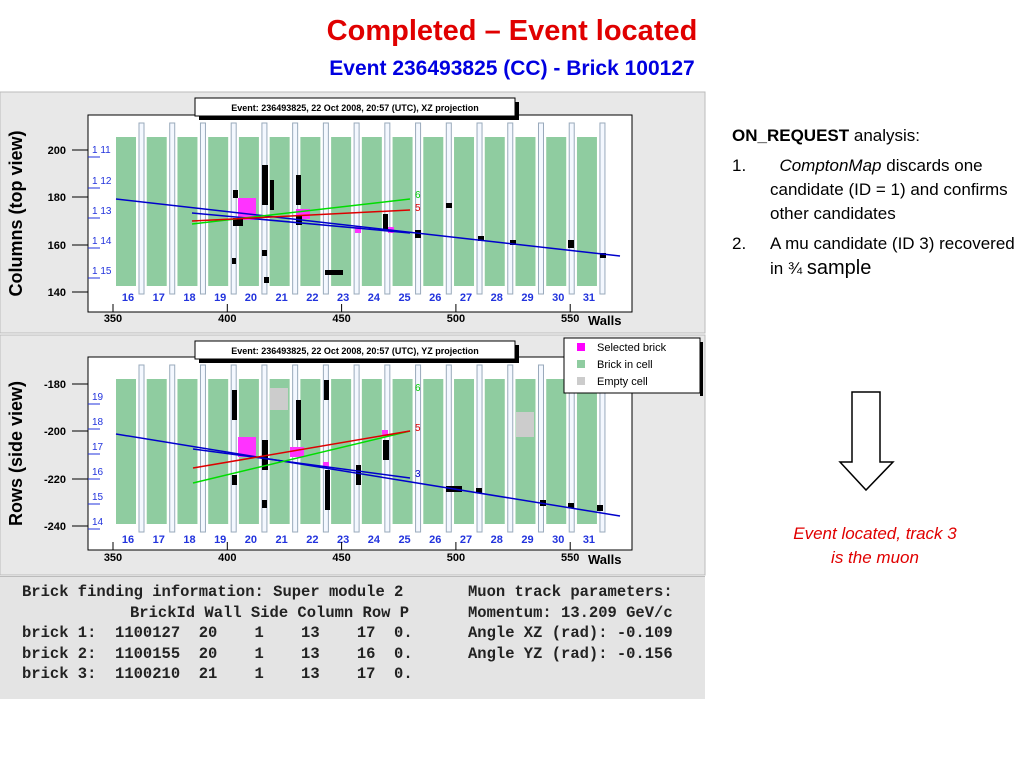  Describe the element at coordinates (866, 441) in the screenshot. I see `down-arrow` at that location.